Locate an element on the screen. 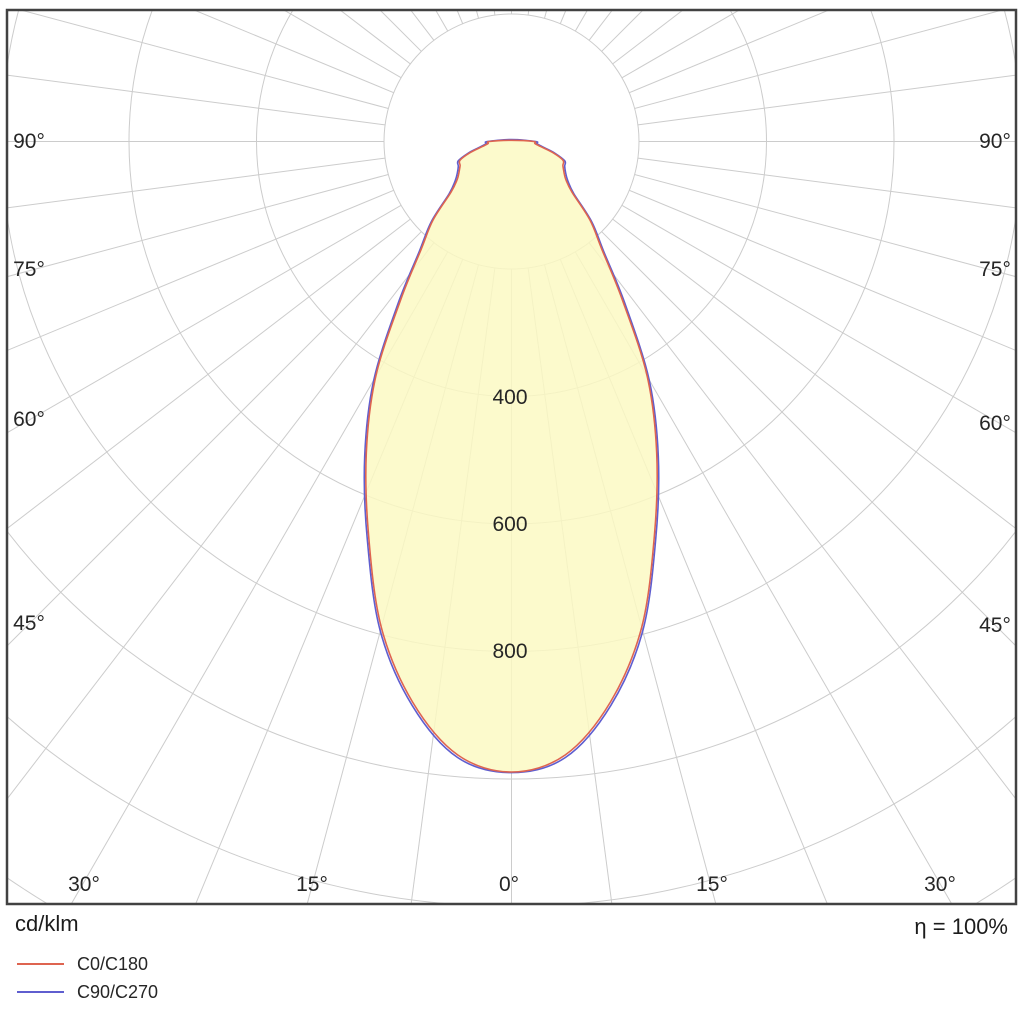  legend-line-c0-c180 is located at coordinates (40, 964).